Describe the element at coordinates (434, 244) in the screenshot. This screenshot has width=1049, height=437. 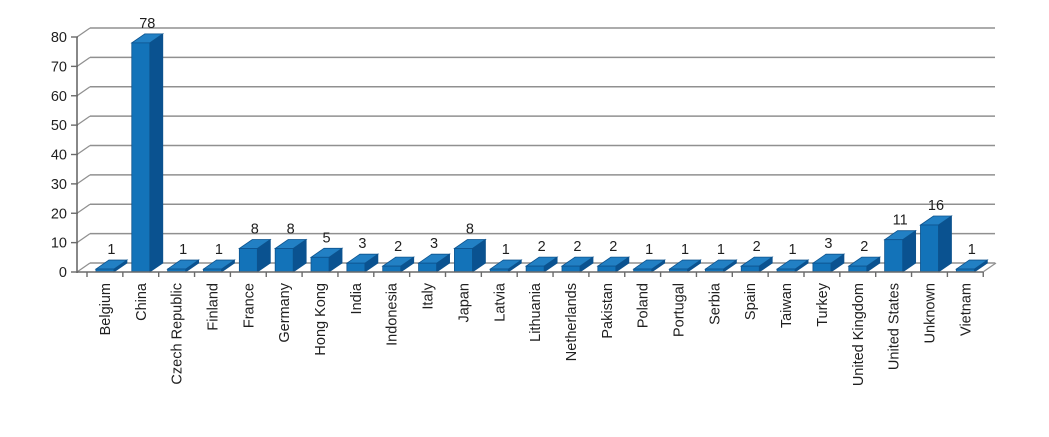
I see `value-label-italy: 3` at that location.